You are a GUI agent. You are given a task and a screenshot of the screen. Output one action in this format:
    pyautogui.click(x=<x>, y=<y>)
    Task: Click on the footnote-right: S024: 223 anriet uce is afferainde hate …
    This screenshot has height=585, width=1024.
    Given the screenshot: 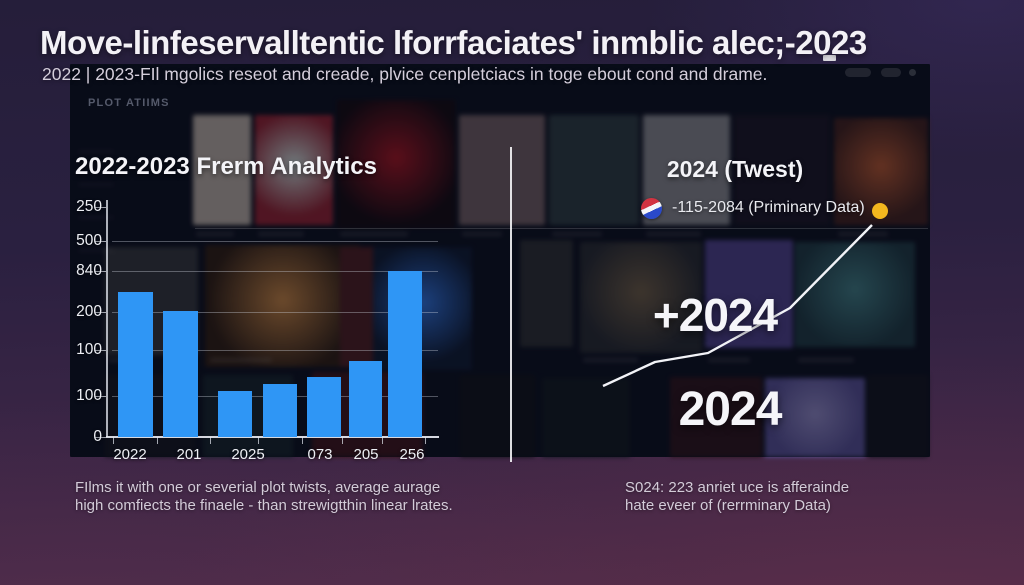 What is the action you would take?
    pyautogui.click(x=790, y=497)
    